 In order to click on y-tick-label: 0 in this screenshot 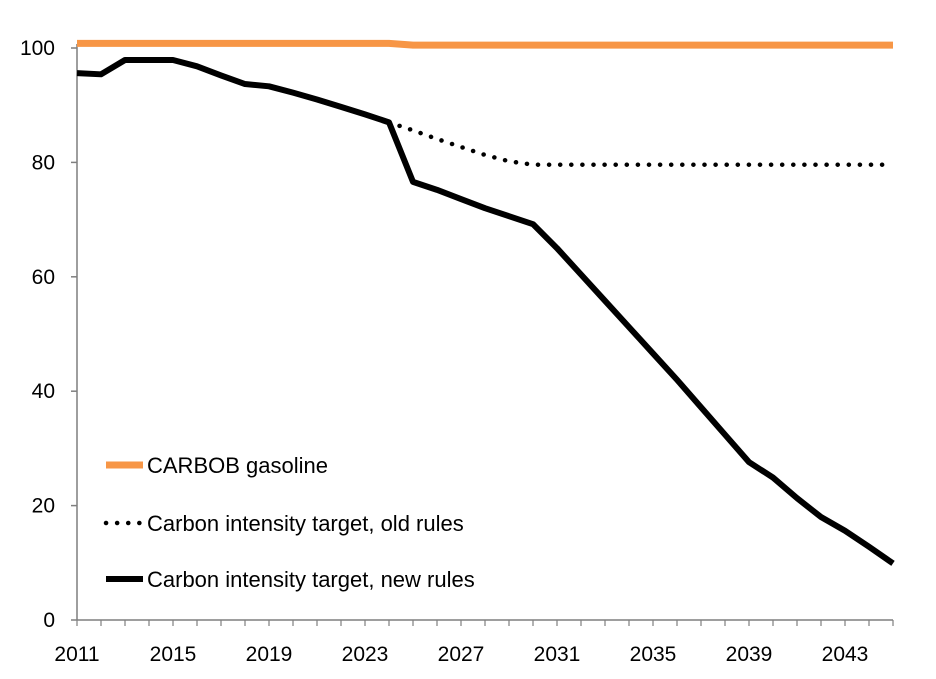, I will do `click(49, 620)`.